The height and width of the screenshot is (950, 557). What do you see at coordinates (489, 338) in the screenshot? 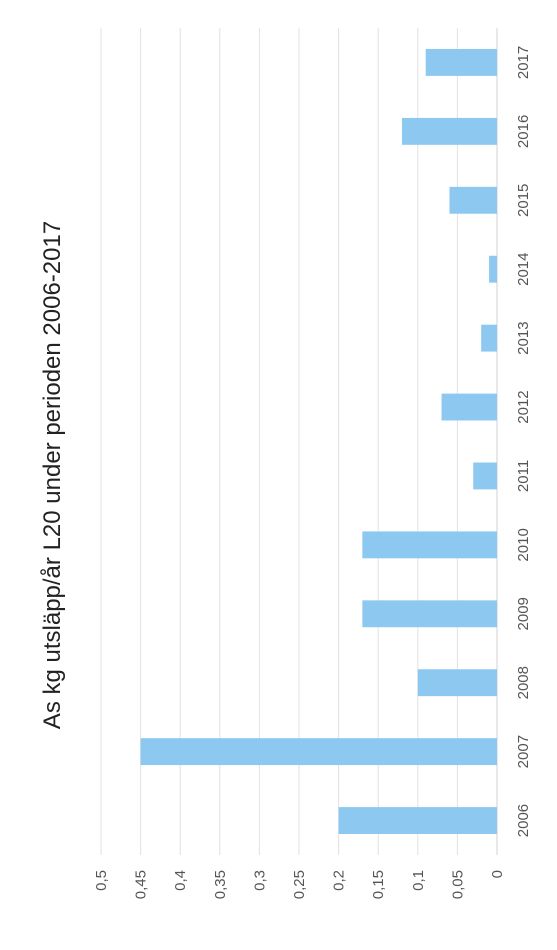
I see `bar-2013` at bounding box center [489, 338].